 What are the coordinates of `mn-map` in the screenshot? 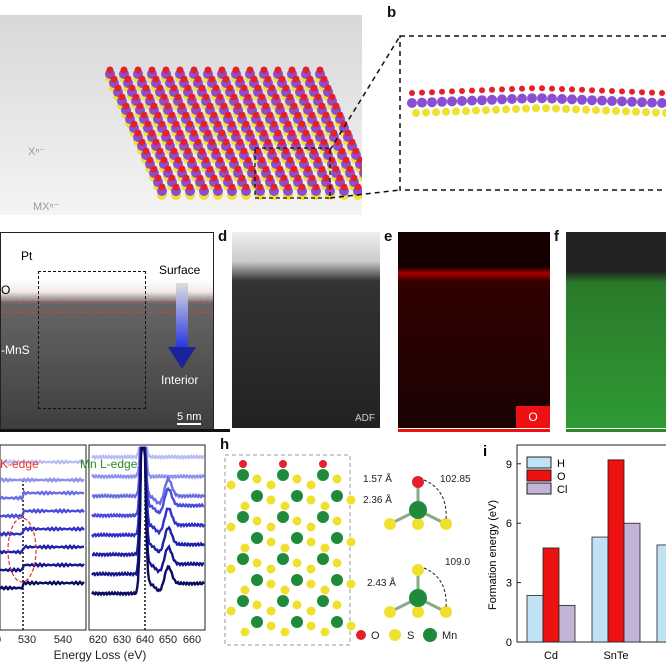 It's located at (616, 330).